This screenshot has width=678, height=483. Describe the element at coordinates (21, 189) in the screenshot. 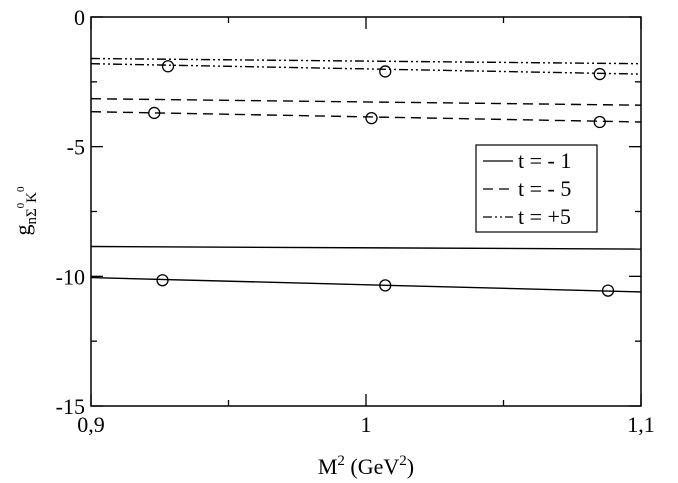

I see `y-axis-title-sup2: 0` at that location.